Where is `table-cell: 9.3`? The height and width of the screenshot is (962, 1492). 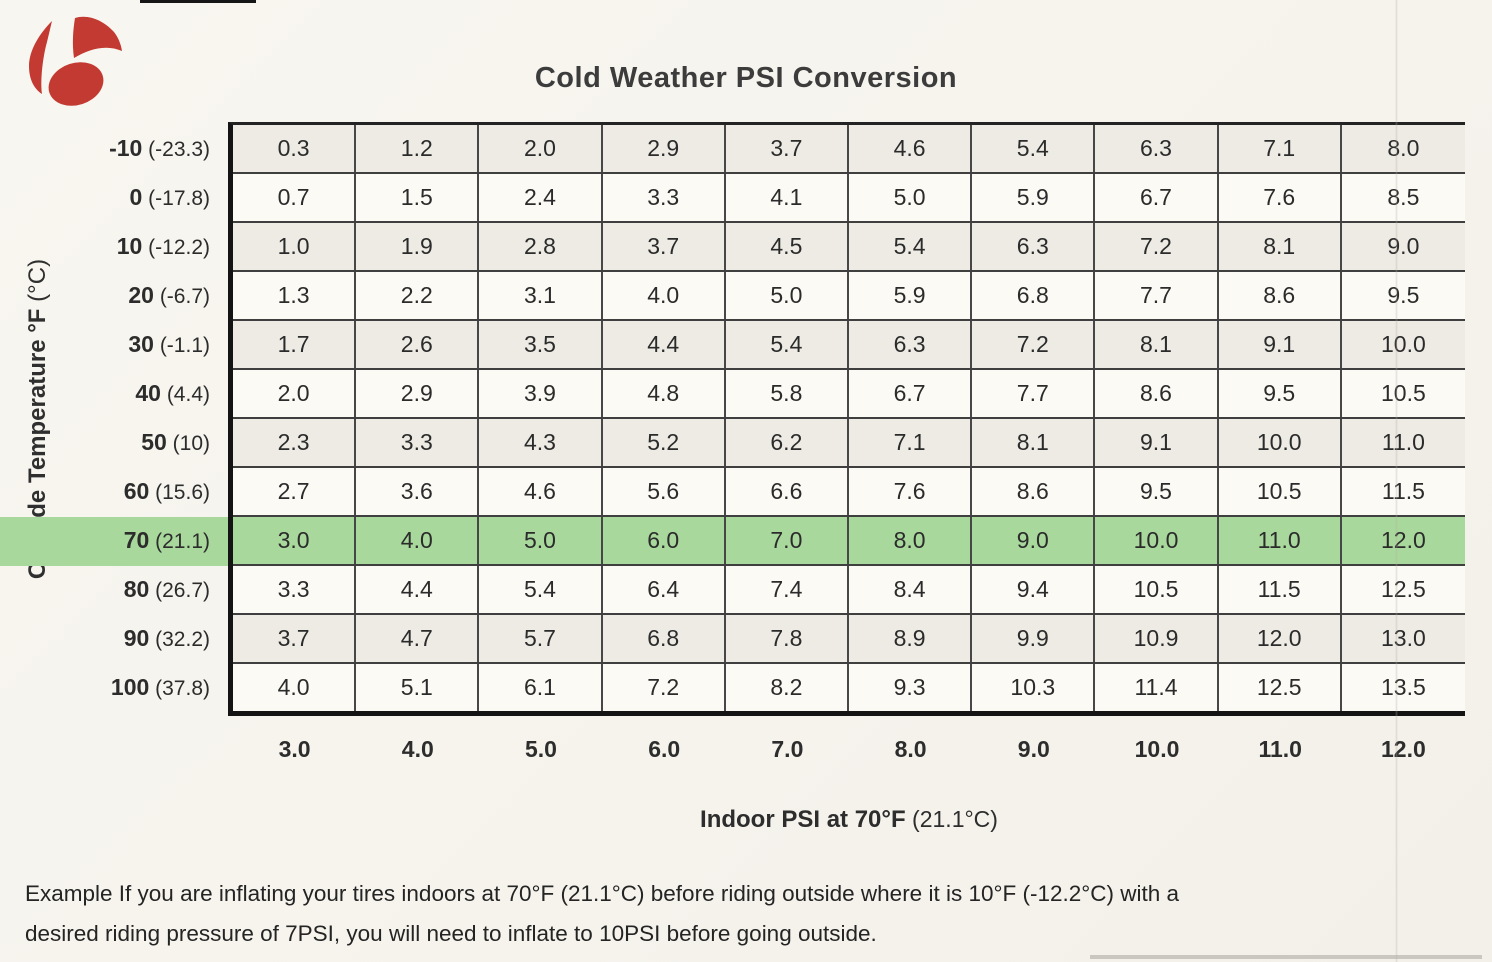 table-cell: 9.3 is located at coordinates (911, 687).